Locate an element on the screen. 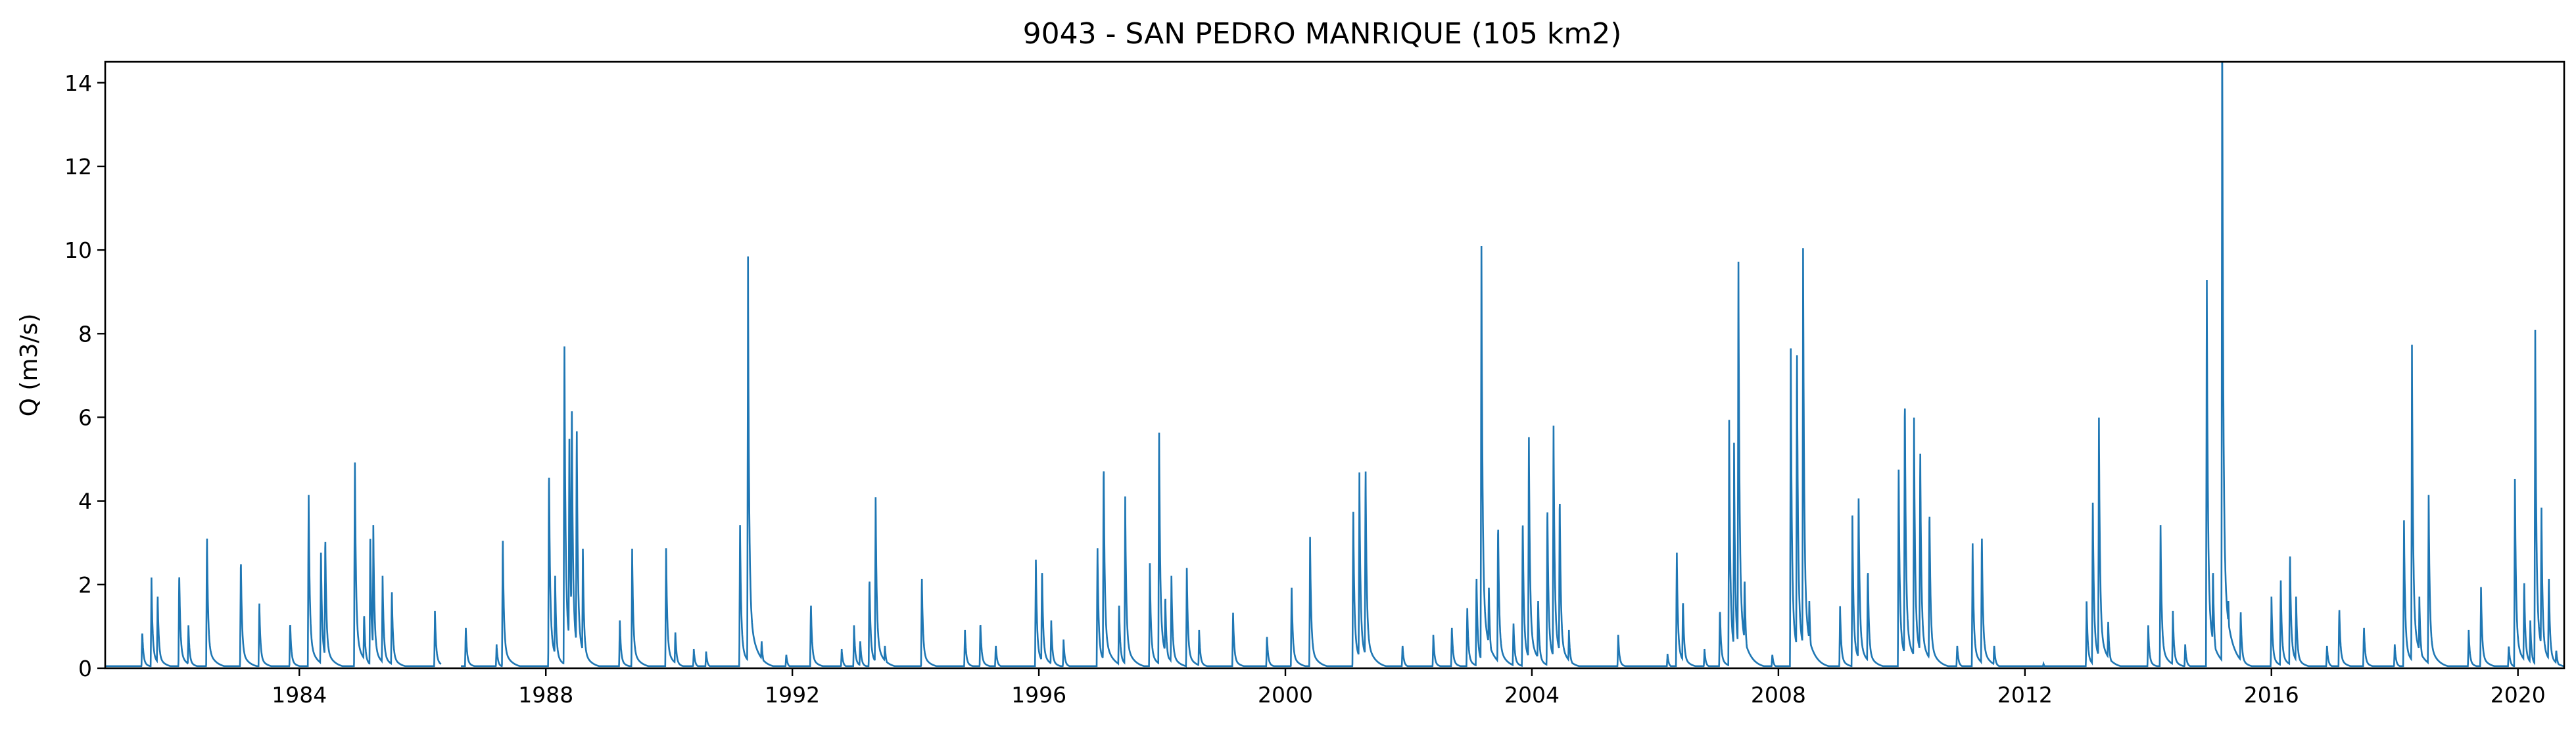 Image resolution: width=2576 pixels, height=734 pixels. x-axis: 1984 1988 1992 1996 2000 2004 2008 2012 2016 2020 is located at coordinates (1409, 688).